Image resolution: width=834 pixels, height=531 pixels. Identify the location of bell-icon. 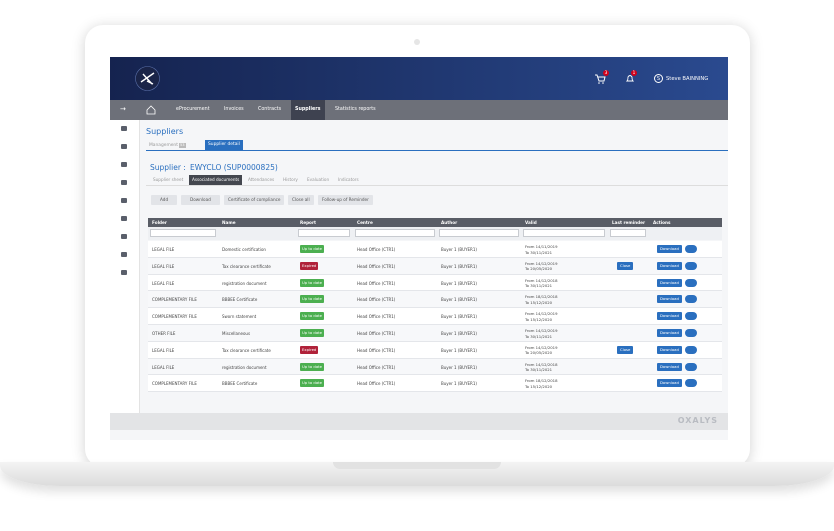
(630, 78).